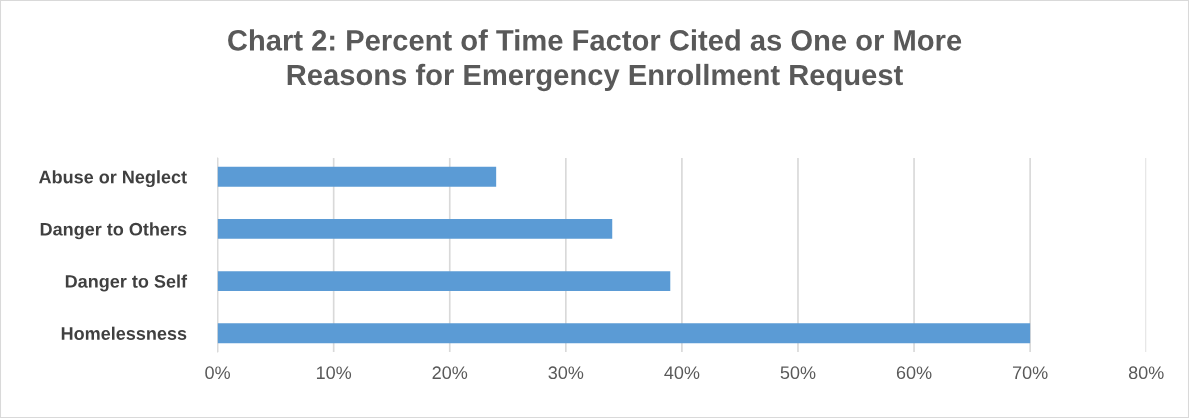  Describe the element at coordinates (124, 333) in the screenshot. I see `y-tick-label: Homelessness` at that location.